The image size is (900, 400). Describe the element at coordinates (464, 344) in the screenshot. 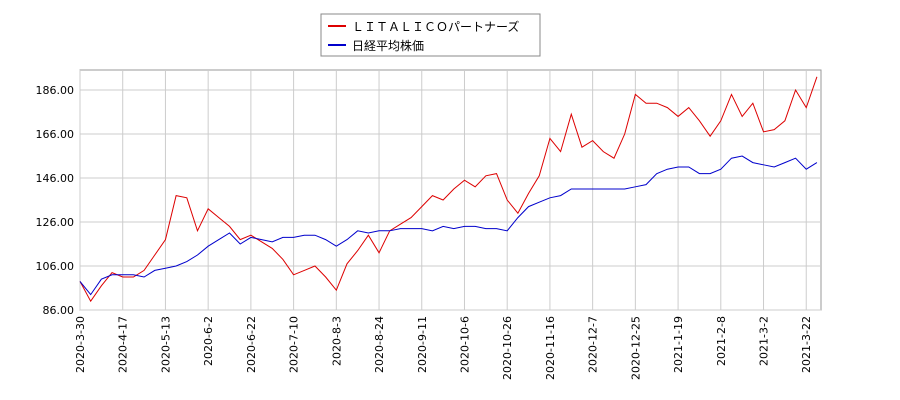

I see `x-tick-label: 2020-10-6` at that location.